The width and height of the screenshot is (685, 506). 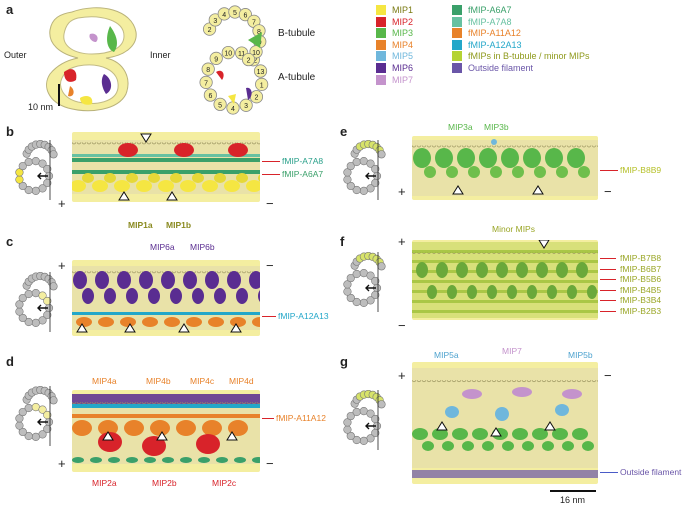 What do you see at coordinates (270, 203) in the screenshot?
I see `panel-b-minus: −` at bounding box center [270, 203].